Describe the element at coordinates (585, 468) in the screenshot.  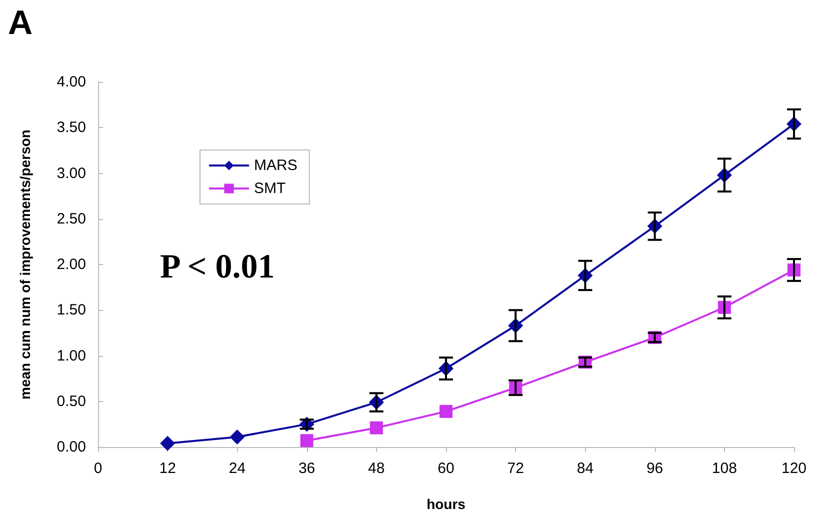
I see `x-tick-label: 84` at that location.